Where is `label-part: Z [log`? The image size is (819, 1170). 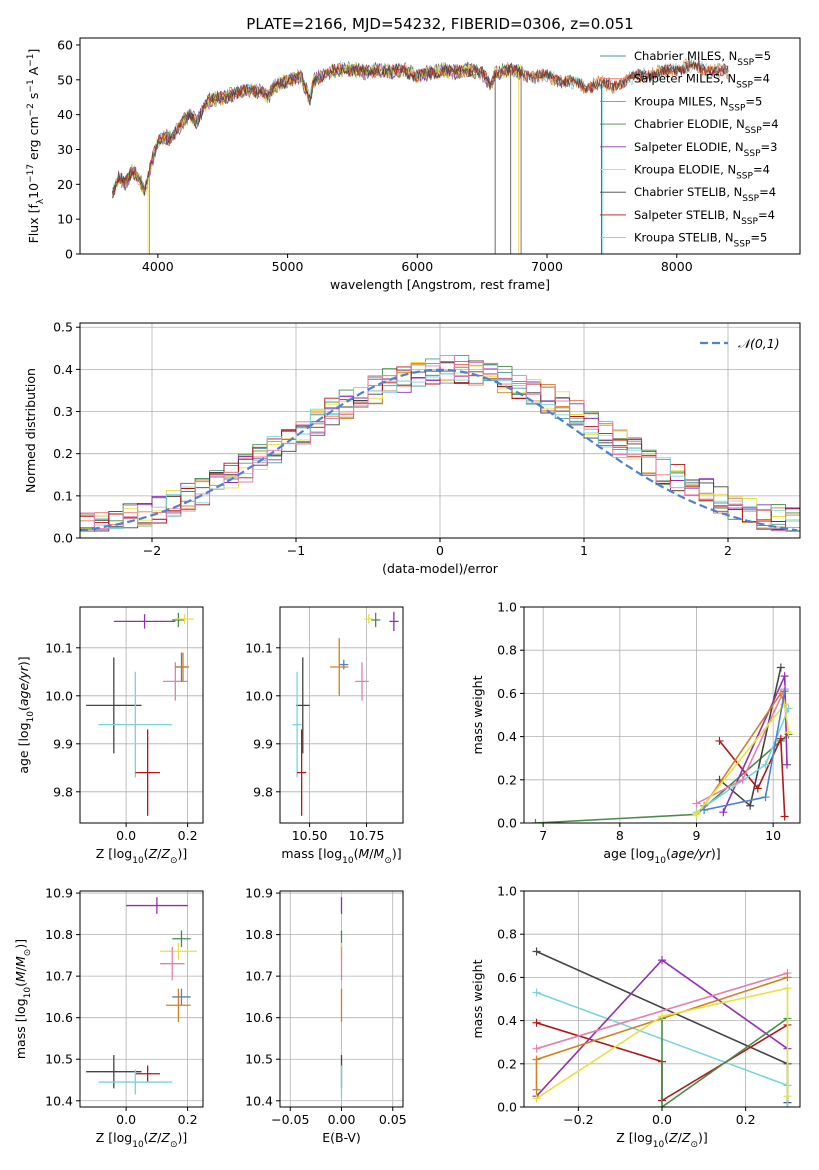 label-part: Z [log is located at coordinates (634, 1137).